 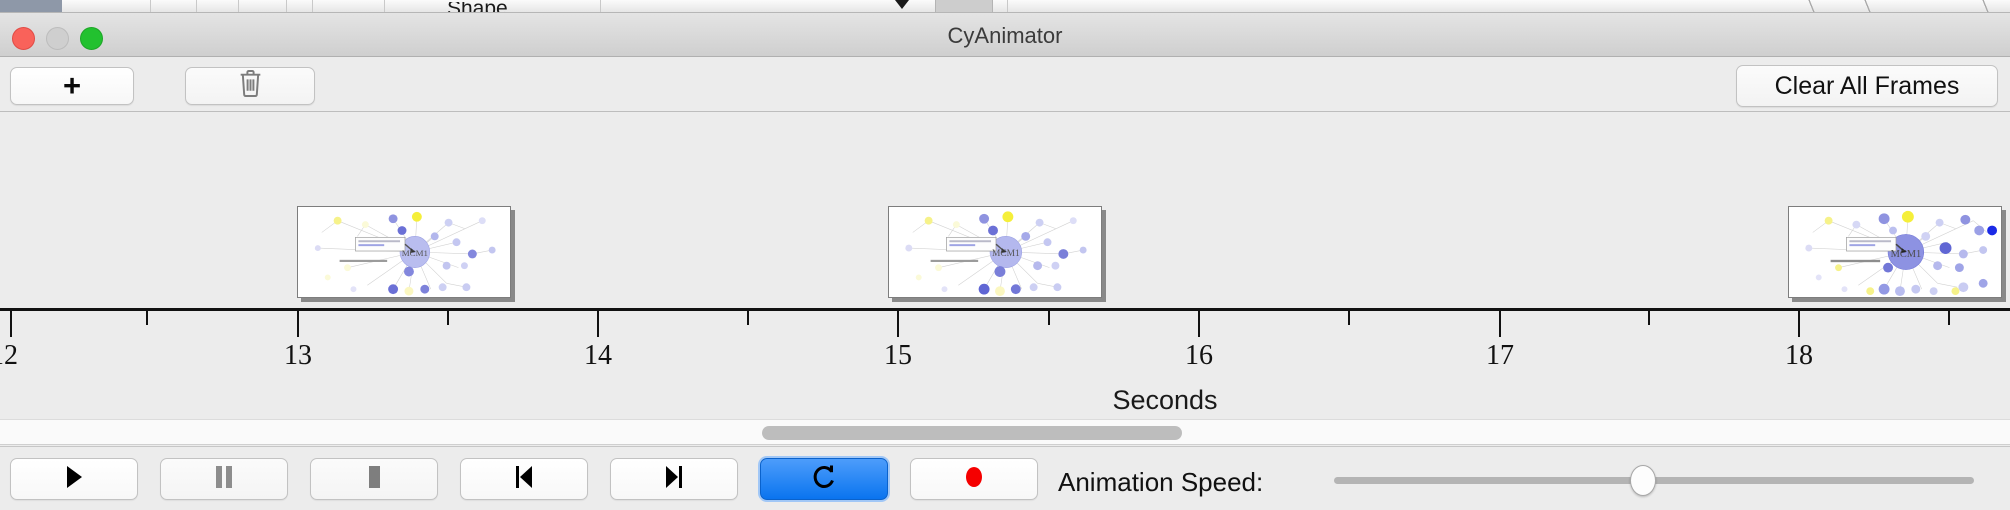 I want to click on loop-icon, so click(x=824, y=479).